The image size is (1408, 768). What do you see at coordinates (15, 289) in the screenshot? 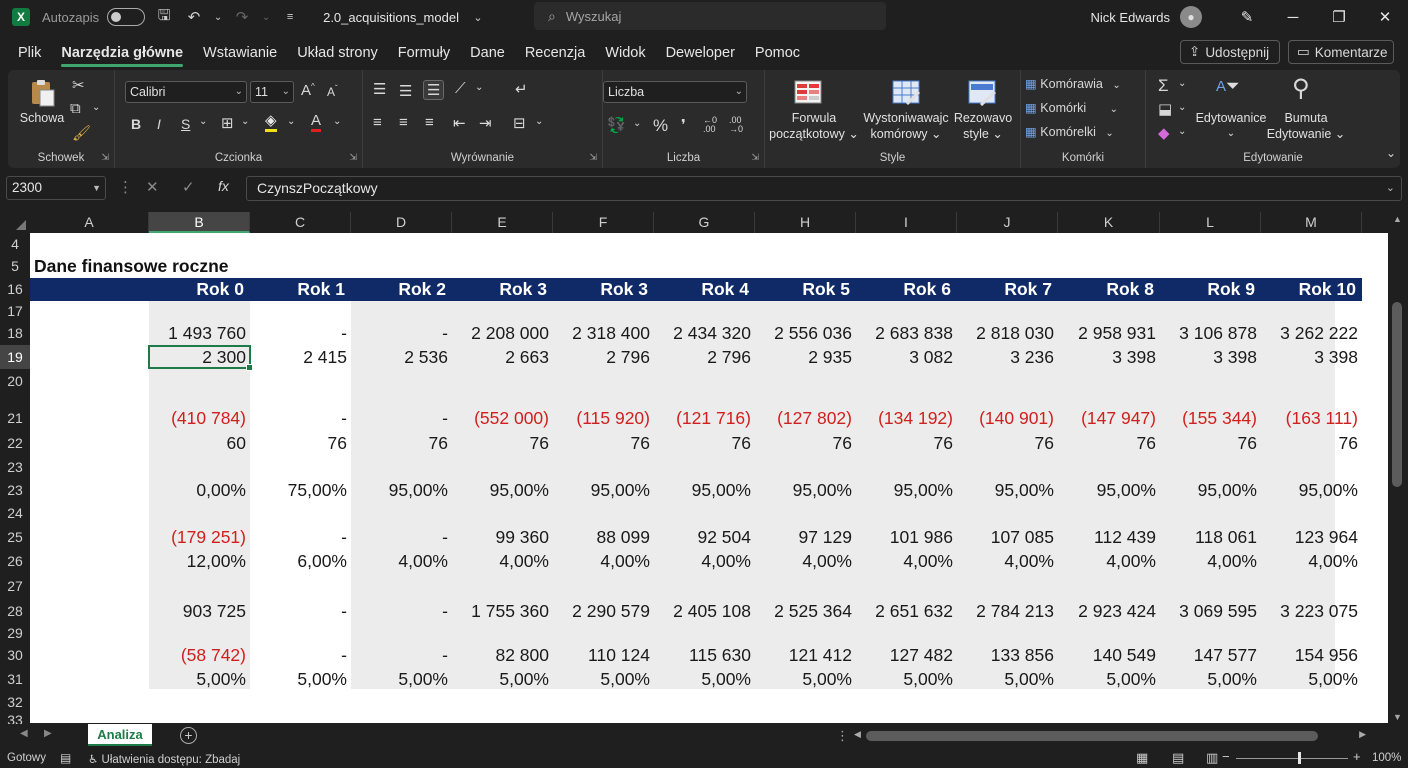
I see `row-header-16: 16` at bounding box center [15, 289].